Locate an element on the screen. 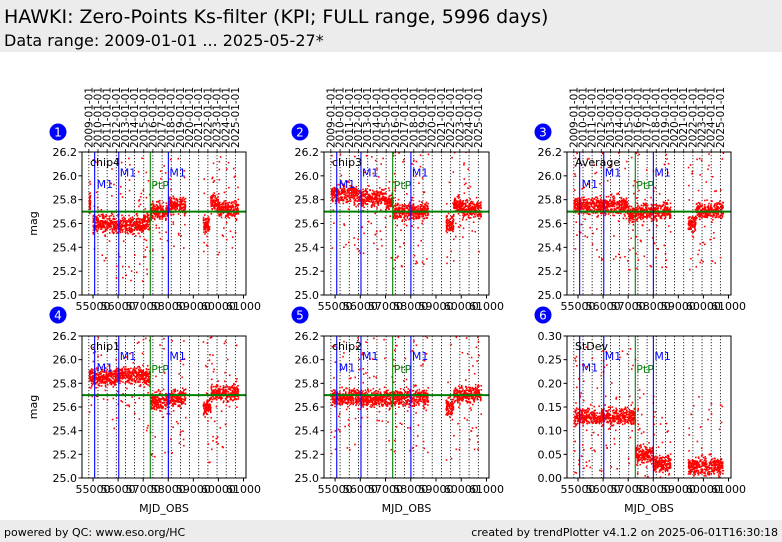  date-tick-label: 2011-01-01 is located at coordinates (593, 117).